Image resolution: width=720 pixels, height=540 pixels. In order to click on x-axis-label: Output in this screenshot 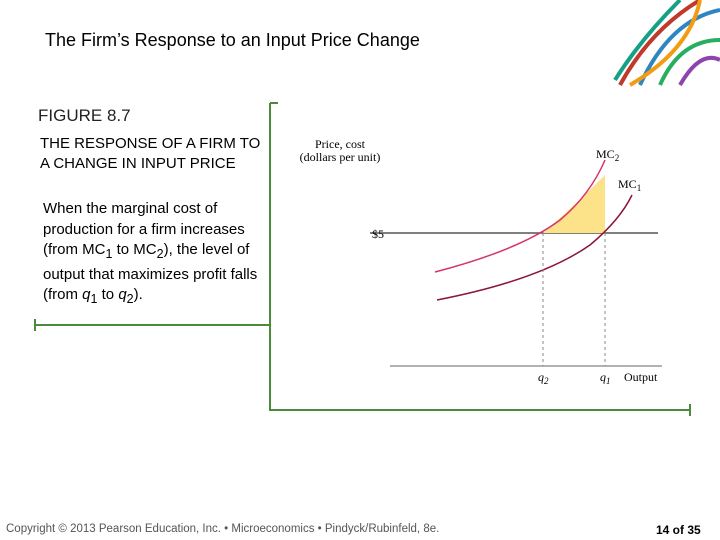, I will do `click(641, 377)`.